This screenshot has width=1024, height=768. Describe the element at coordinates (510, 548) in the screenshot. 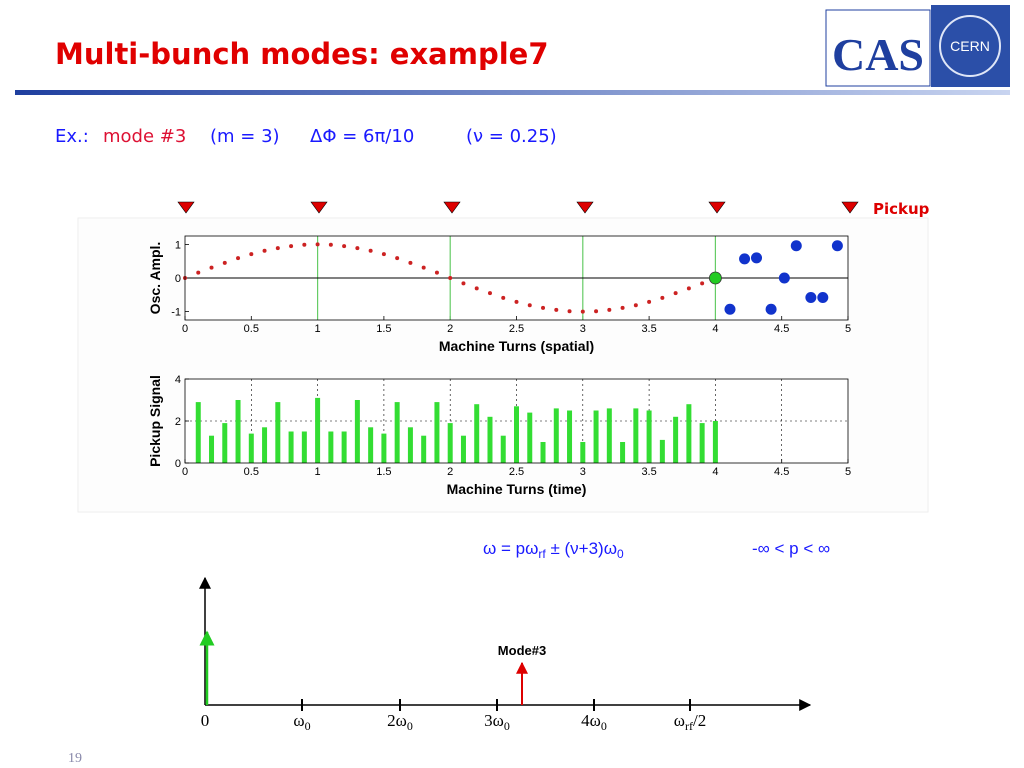

I see `formula-part: ω = pω` at that location.